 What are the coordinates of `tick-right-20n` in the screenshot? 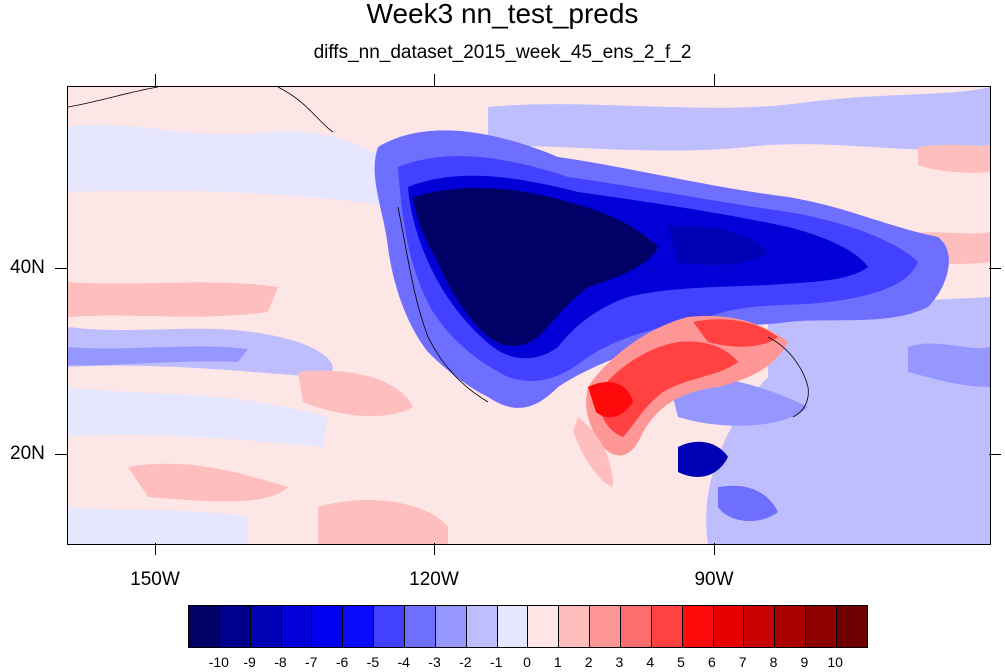 It's located at (995, 454).